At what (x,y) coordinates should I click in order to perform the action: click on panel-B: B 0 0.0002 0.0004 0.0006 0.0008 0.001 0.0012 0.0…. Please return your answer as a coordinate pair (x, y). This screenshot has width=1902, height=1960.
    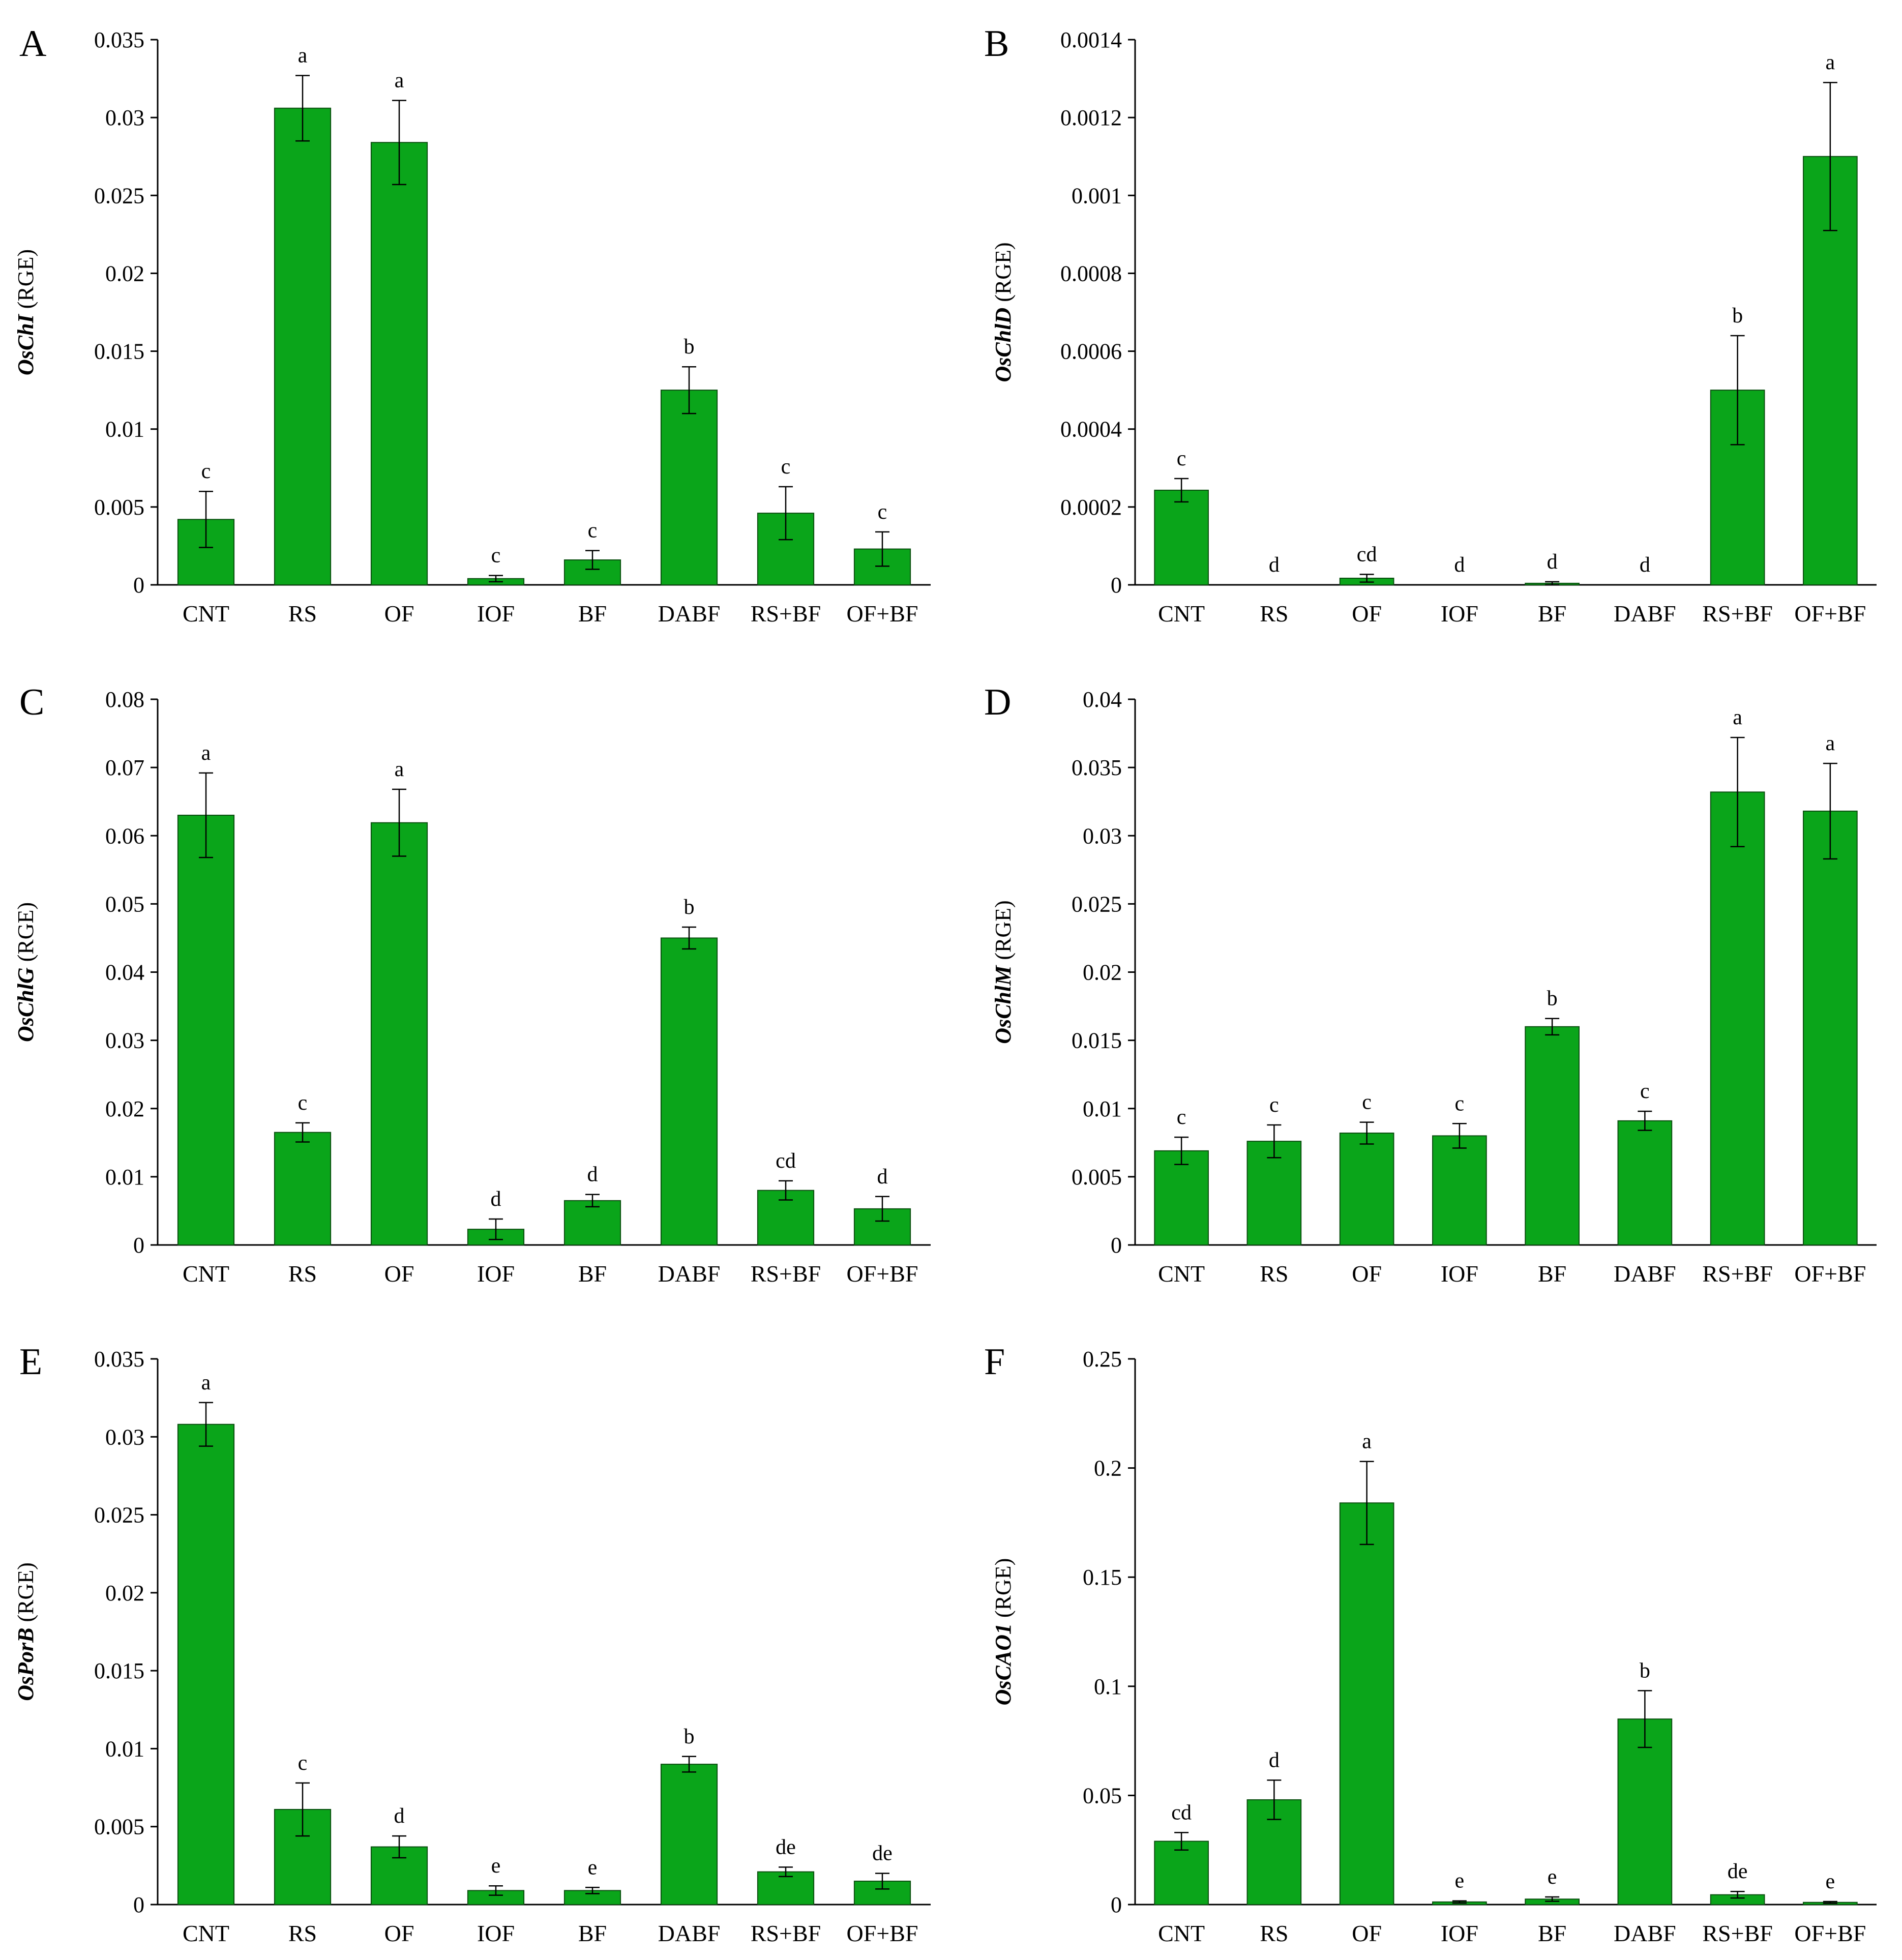
    Looking at the image, I should click on (1430, 325).